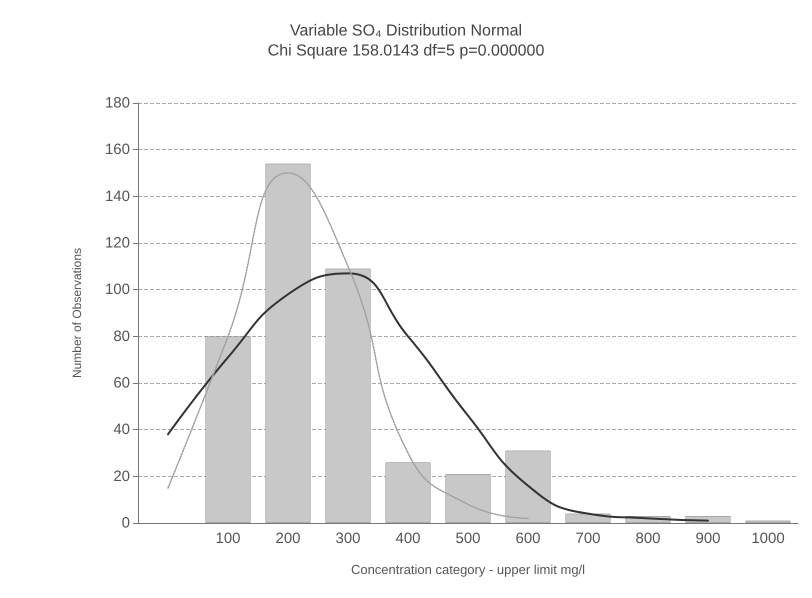 The image size is (812, 598). What do you see at coordinates (228, 538) in the screenshot?
I see `x-tick-label: 100` at bounding box center [228, 538].